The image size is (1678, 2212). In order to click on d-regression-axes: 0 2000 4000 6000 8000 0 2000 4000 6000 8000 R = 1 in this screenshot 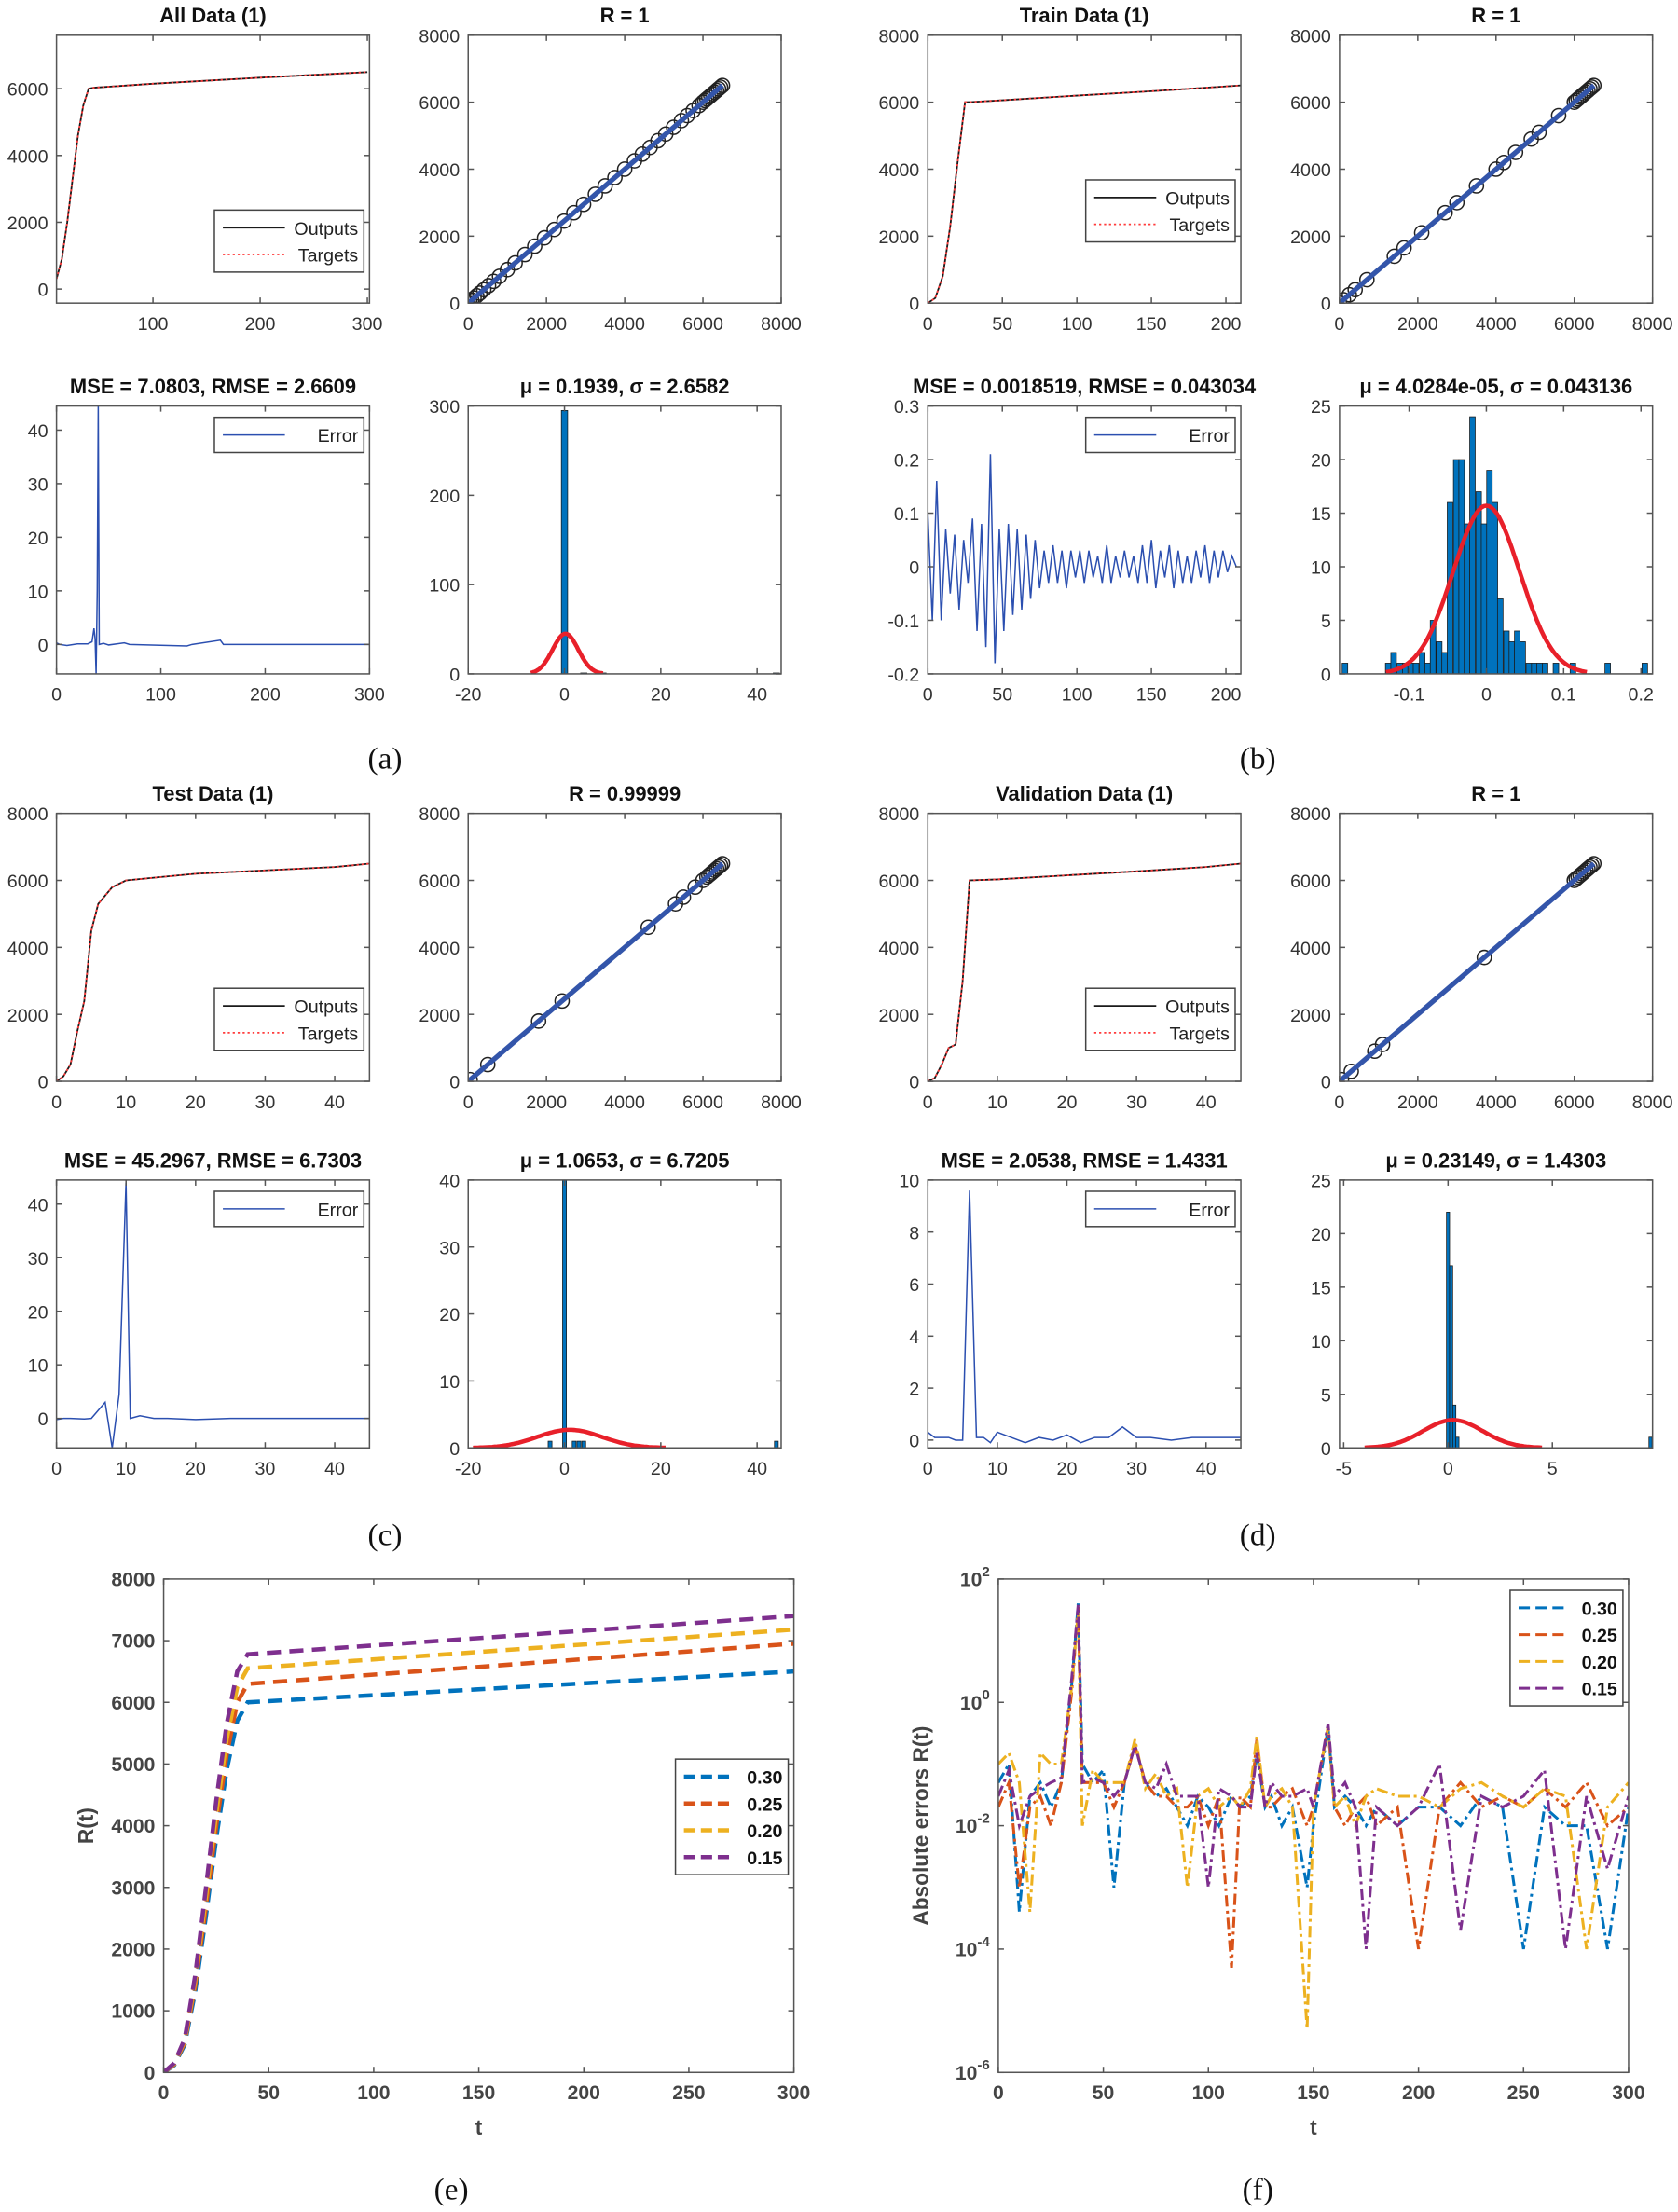, I will do `click(1481, 947)`.